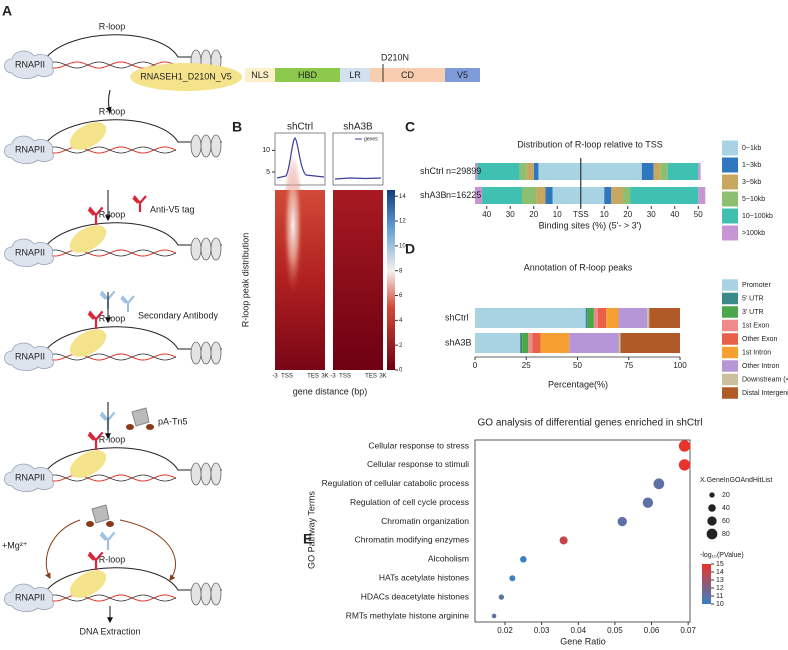  What do you see at coordinates (457, 317) in the screenshot?
I see `category-label: shCtrl` at bounding box center [457, 317].